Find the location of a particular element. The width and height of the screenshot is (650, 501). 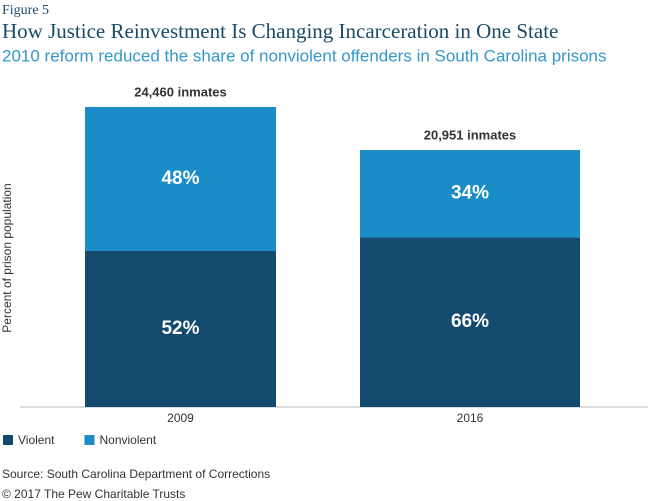

value-label: 34% is located at coordinates (470, 193).